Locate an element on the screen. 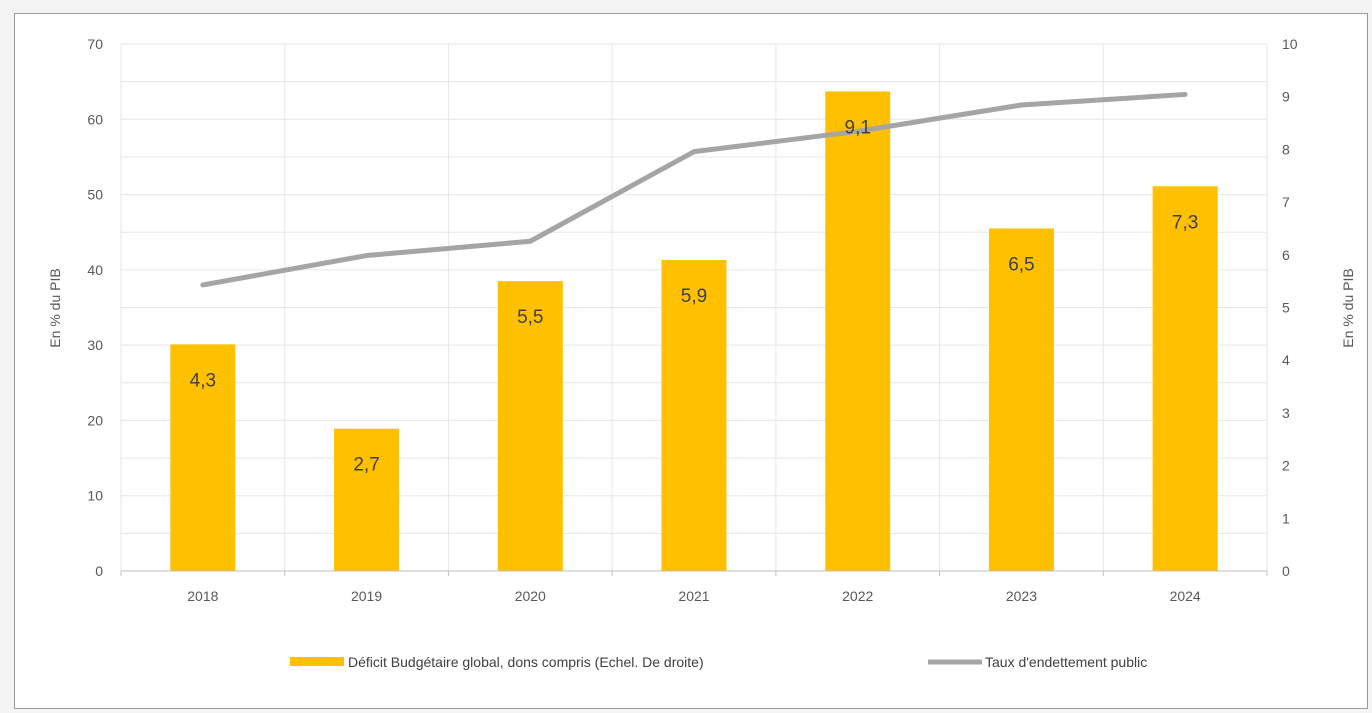 Image resolution: width=1372 pixels, height=713 pixels. y-right-tick-label: 1 is located at coordinates (1286, 518).